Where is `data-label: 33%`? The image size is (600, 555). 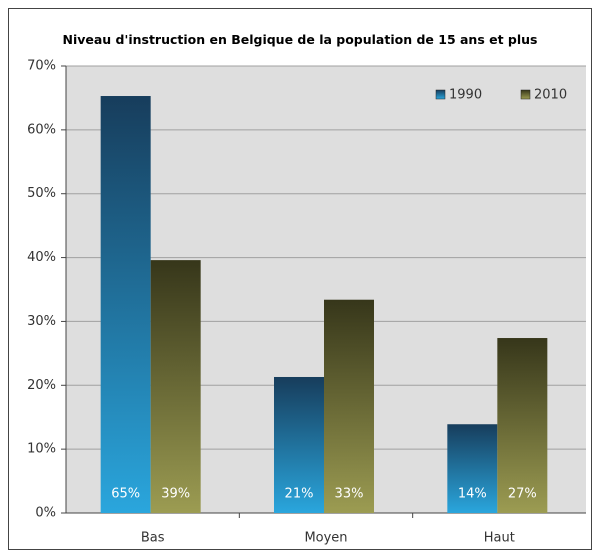
data-label: 33% is located at coordinates (349, 494).